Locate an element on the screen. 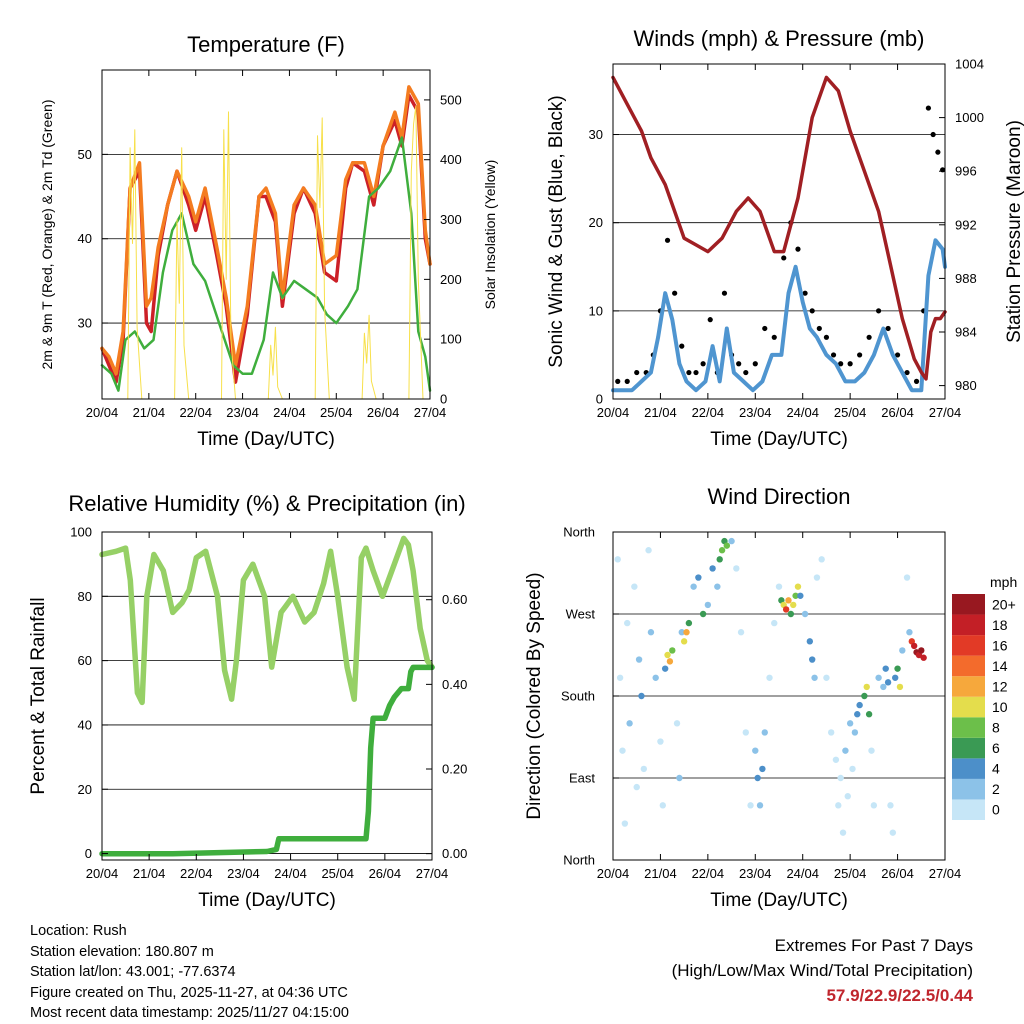 The width and height of the screenshot is (1024, 1024). station-location: Location: Rush is located at coordinates (78, 931).